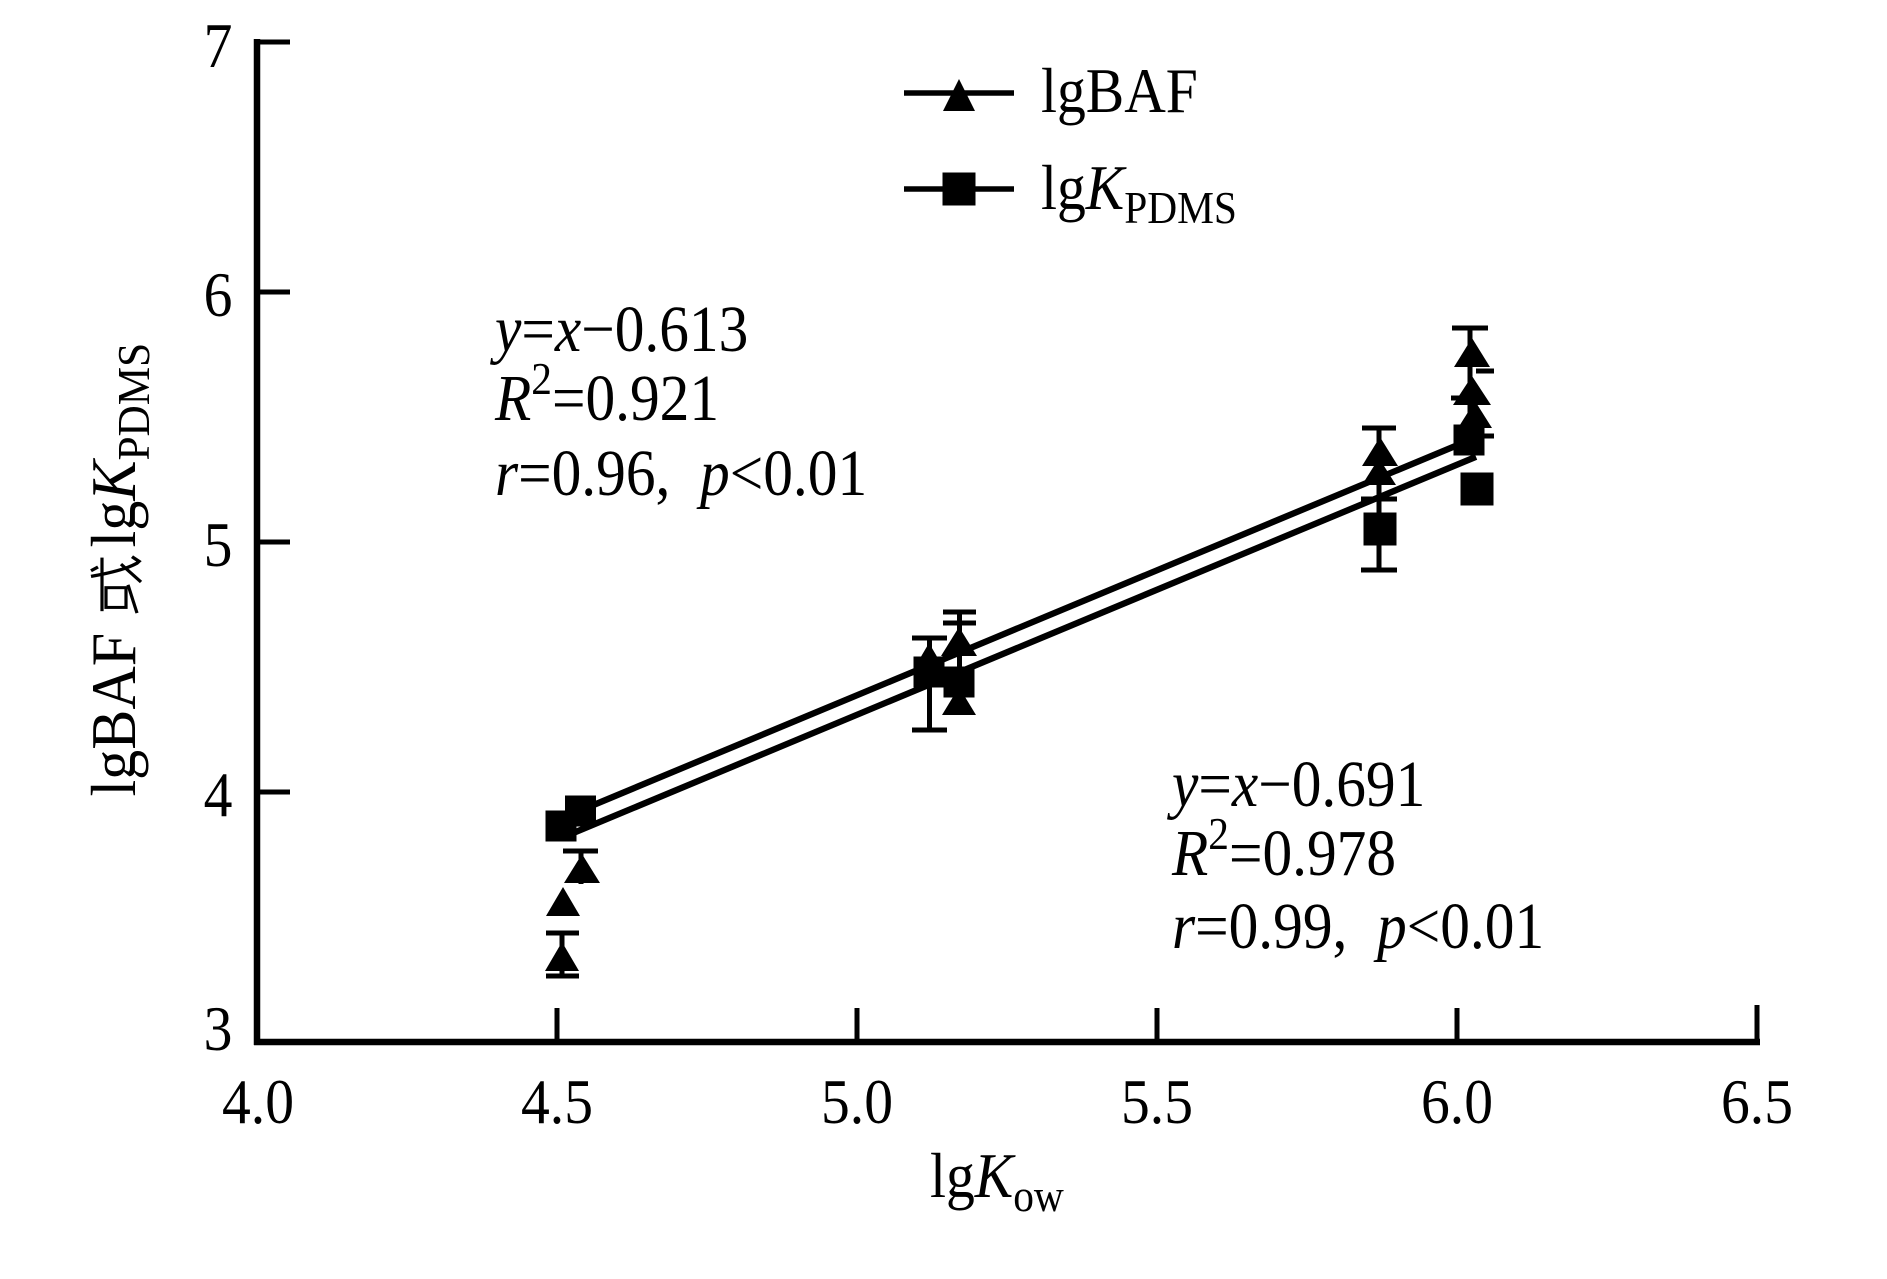 This screenshot has height=1279, width=1887. What do you see at coordinates (681, 473) in the screenshot?
I see `svg-text: r=0.96, p<0.01` at bounding box center [681, 473].